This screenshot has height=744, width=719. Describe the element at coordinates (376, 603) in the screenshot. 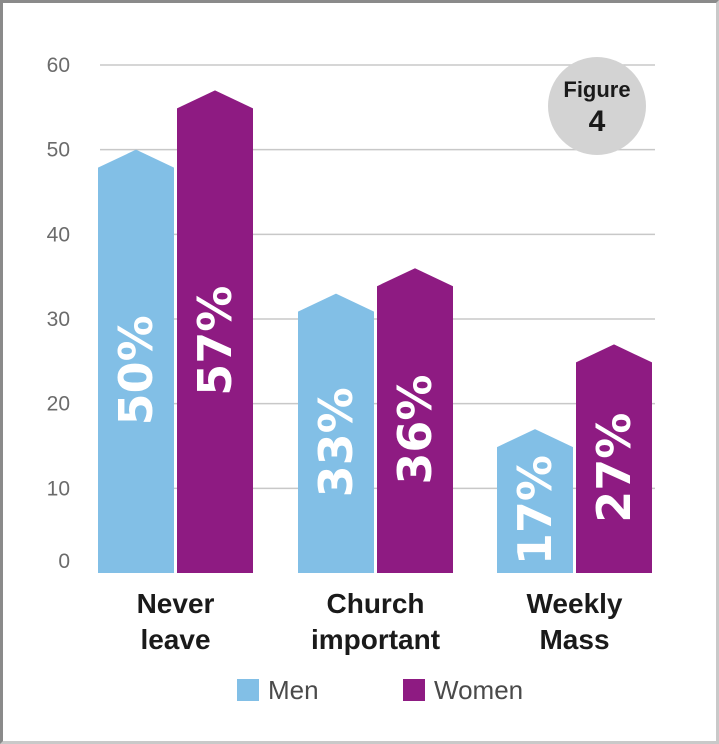

I see `category-label: Church` at that location.